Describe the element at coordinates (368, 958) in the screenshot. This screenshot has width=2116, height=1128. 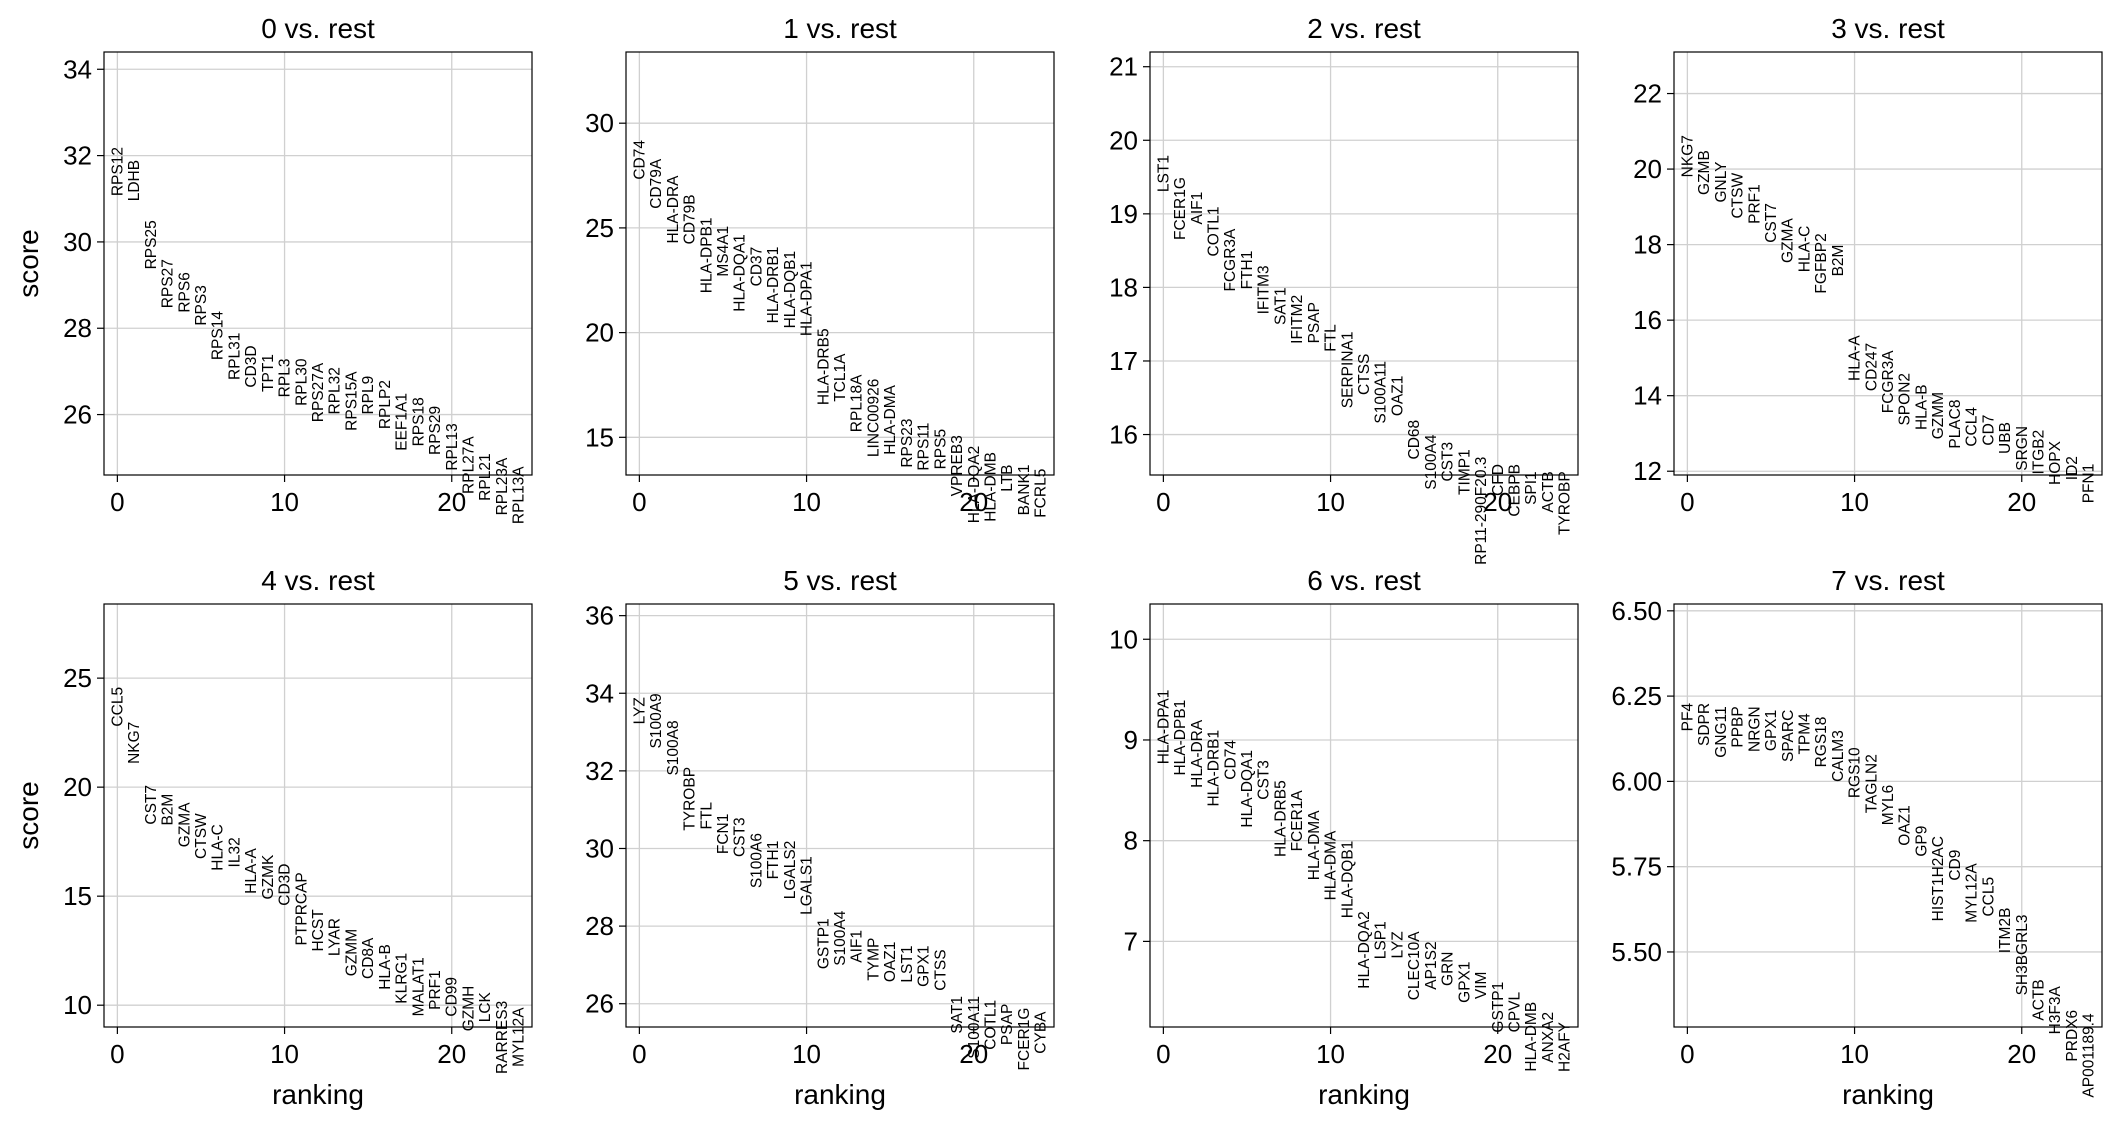
I see `gene-label: CD8A` at that location.